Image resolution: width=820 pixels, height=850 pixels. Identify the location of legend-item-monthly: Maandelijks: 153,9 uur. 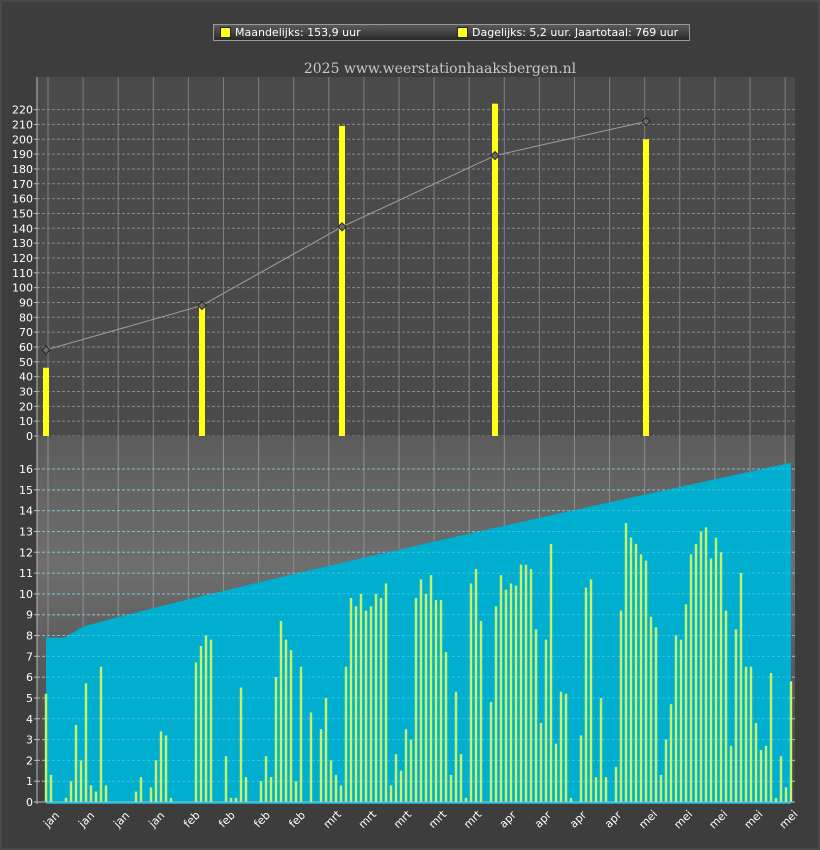
(290, 32).